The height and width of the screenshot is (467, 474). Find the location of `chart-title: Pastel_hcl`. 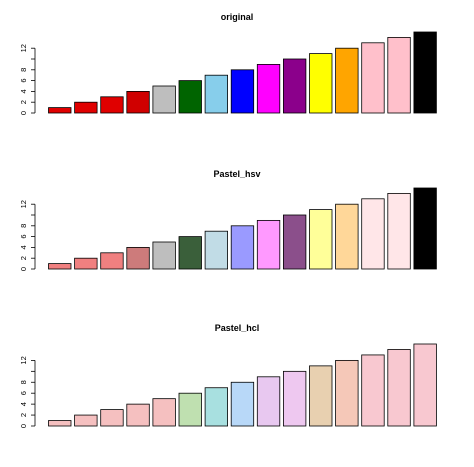

chart-title: Pastel_hcl is located at coordinates (237, 328).